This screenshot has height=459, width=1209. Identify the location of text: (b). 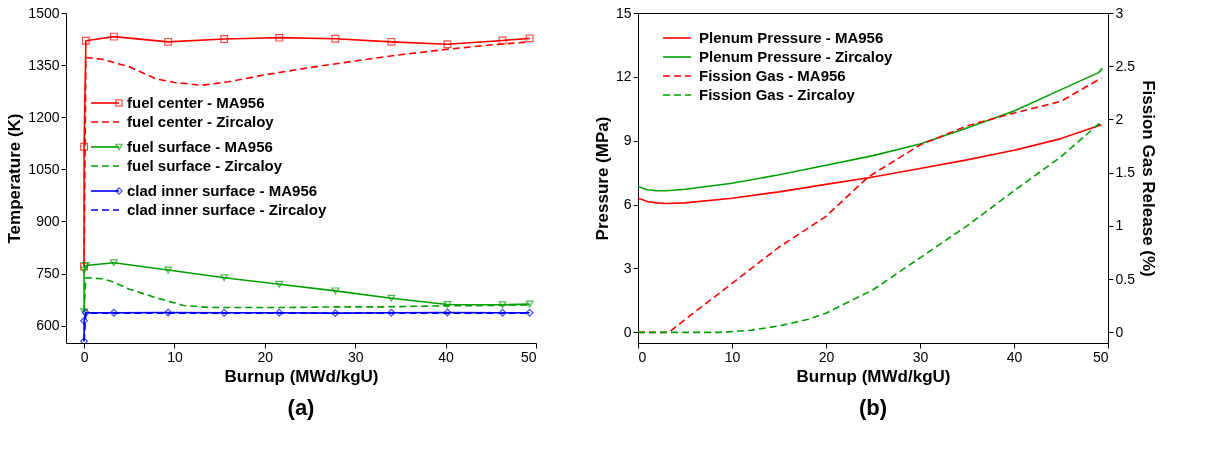
(873, 407).